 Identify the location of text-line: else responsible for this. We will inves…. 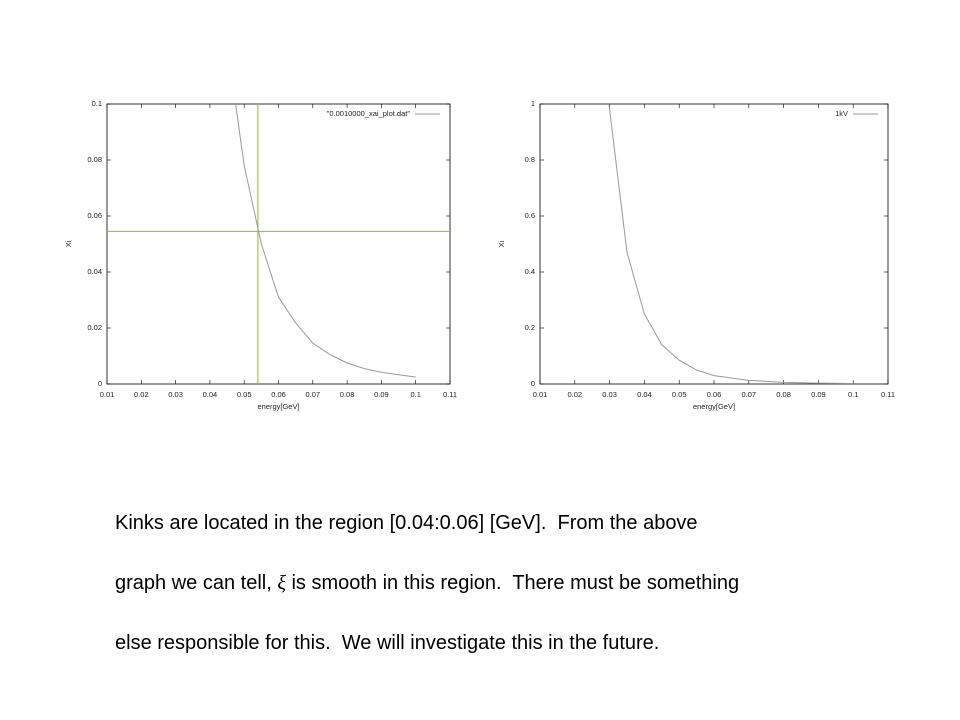
(387, 643).